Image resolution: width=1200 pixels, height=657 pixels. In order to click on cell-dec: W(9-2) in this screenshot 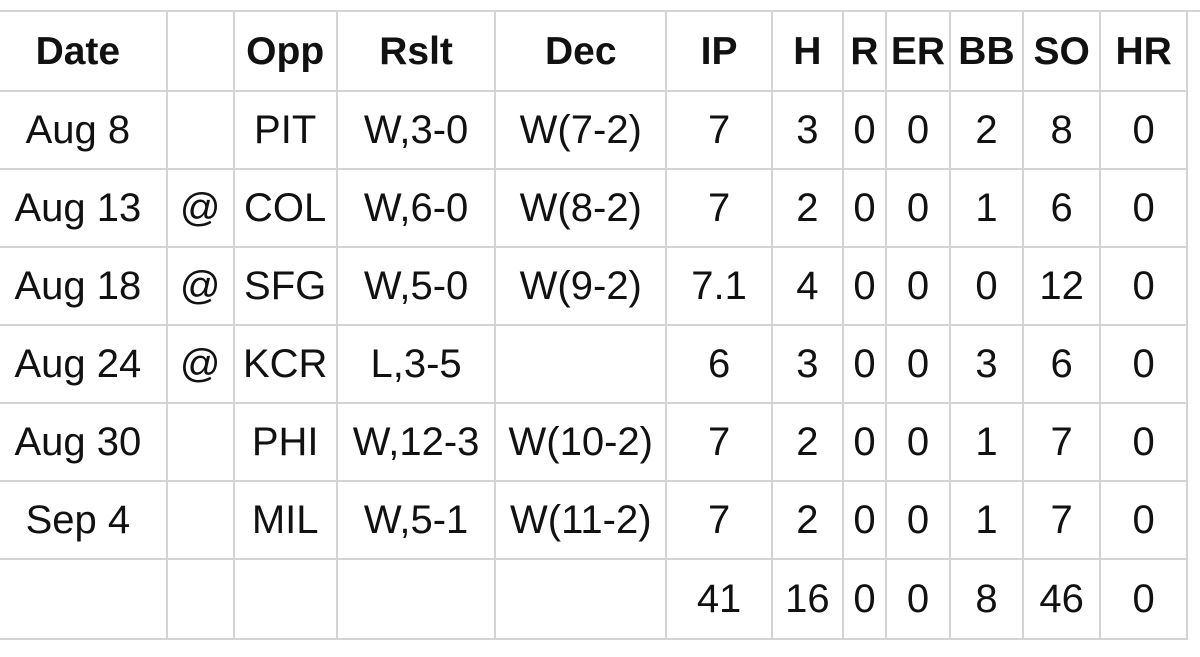, I will do `click(581, 286)`.